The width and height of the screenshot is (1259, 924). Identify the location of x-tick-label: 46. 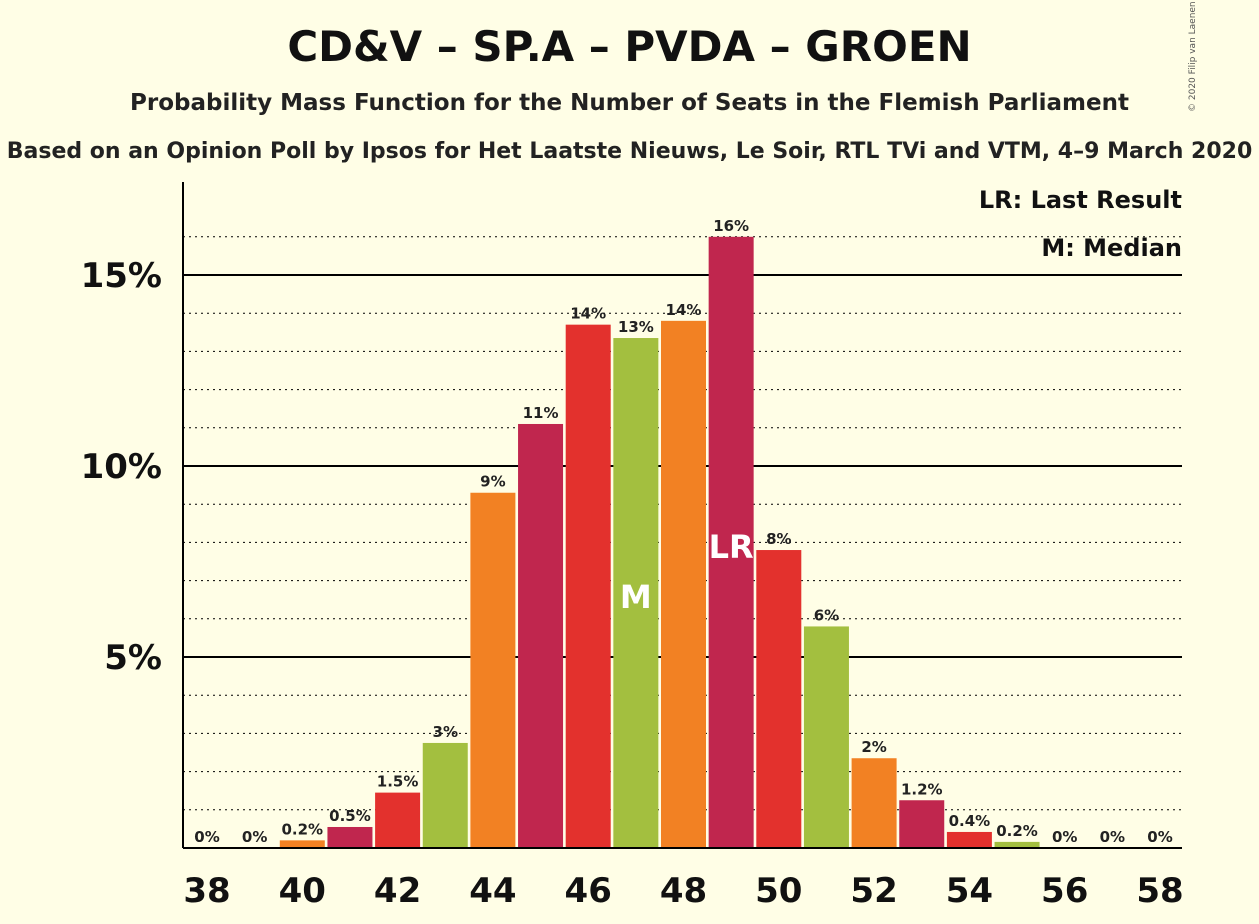
(588, 891).